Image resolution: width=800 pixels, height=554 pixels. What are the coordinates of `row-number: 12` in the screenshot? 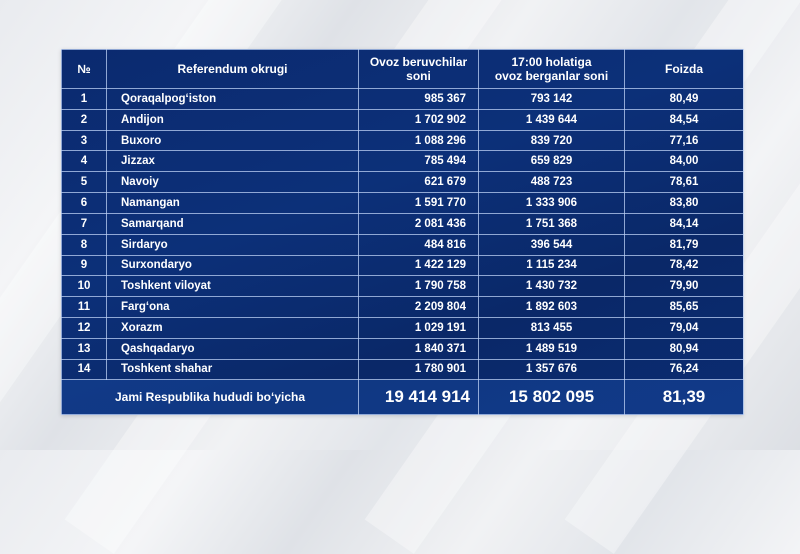 It's located at (84, 327).